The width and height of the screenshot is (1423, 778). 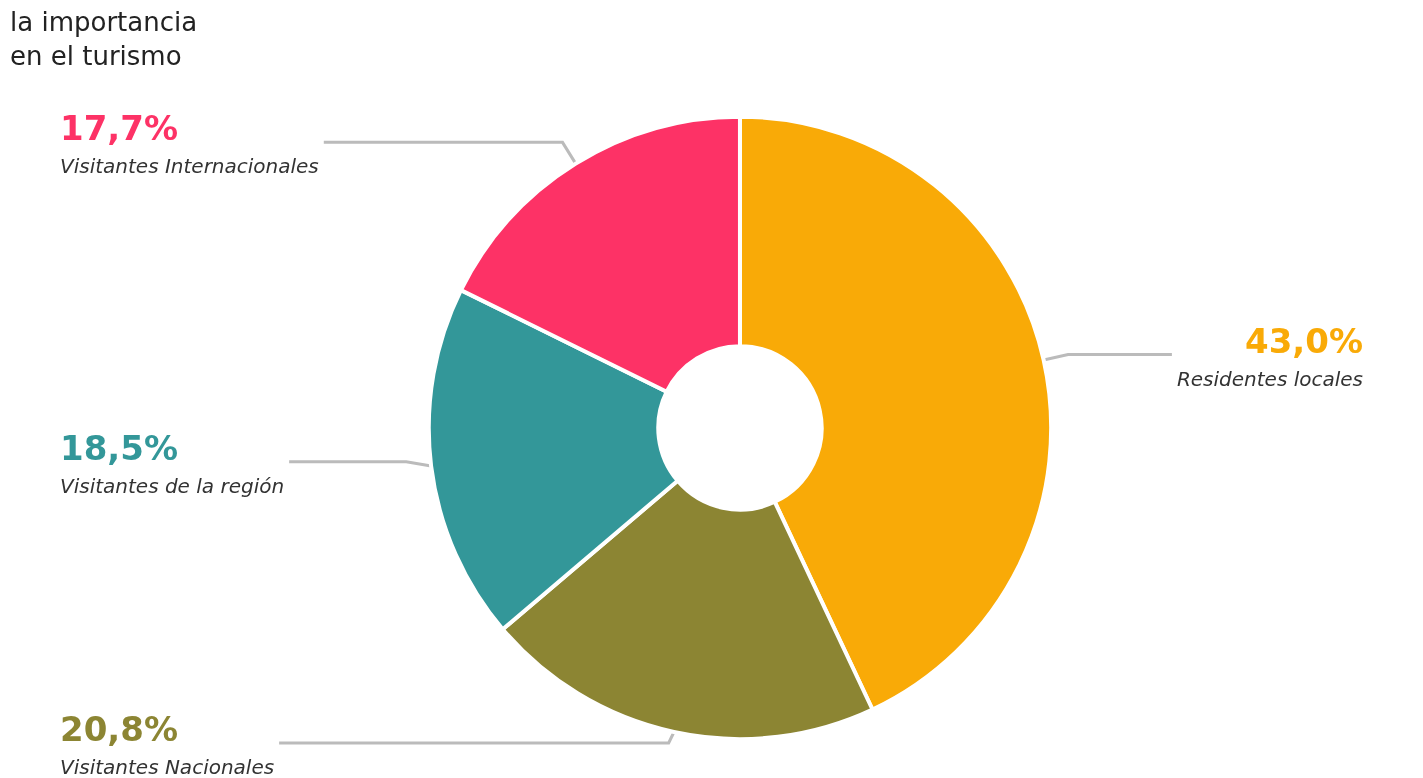 I want to click on slice-label: Visitantes Nacionales, so click(x=167, y=766).